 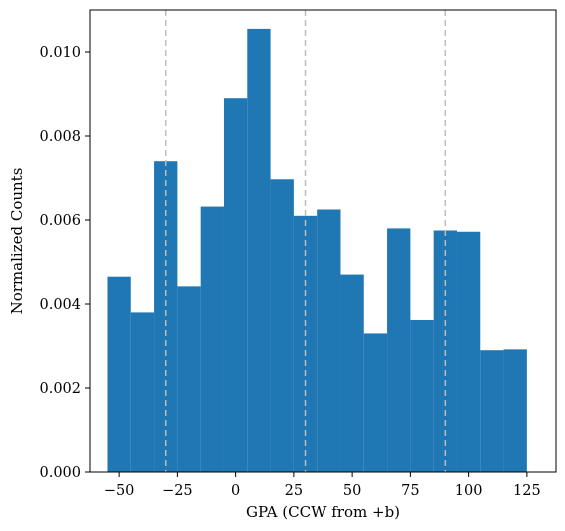 I want to click on y-tick-label: 0.002, so click(x=60, y=389).